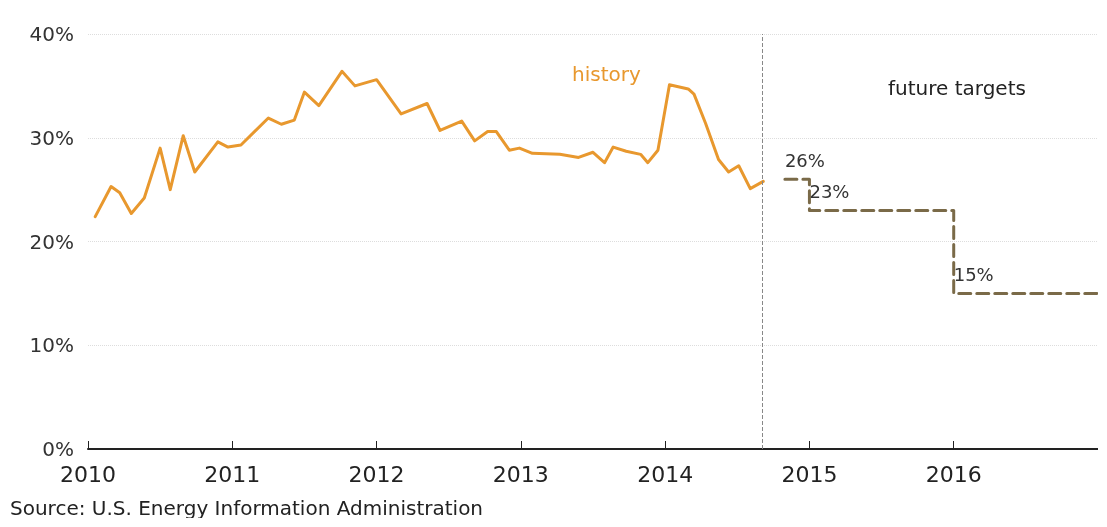 The width and height of the screenshot is (1107, 527). I want to click on x-tick-label: 2010, so click(88, 474).